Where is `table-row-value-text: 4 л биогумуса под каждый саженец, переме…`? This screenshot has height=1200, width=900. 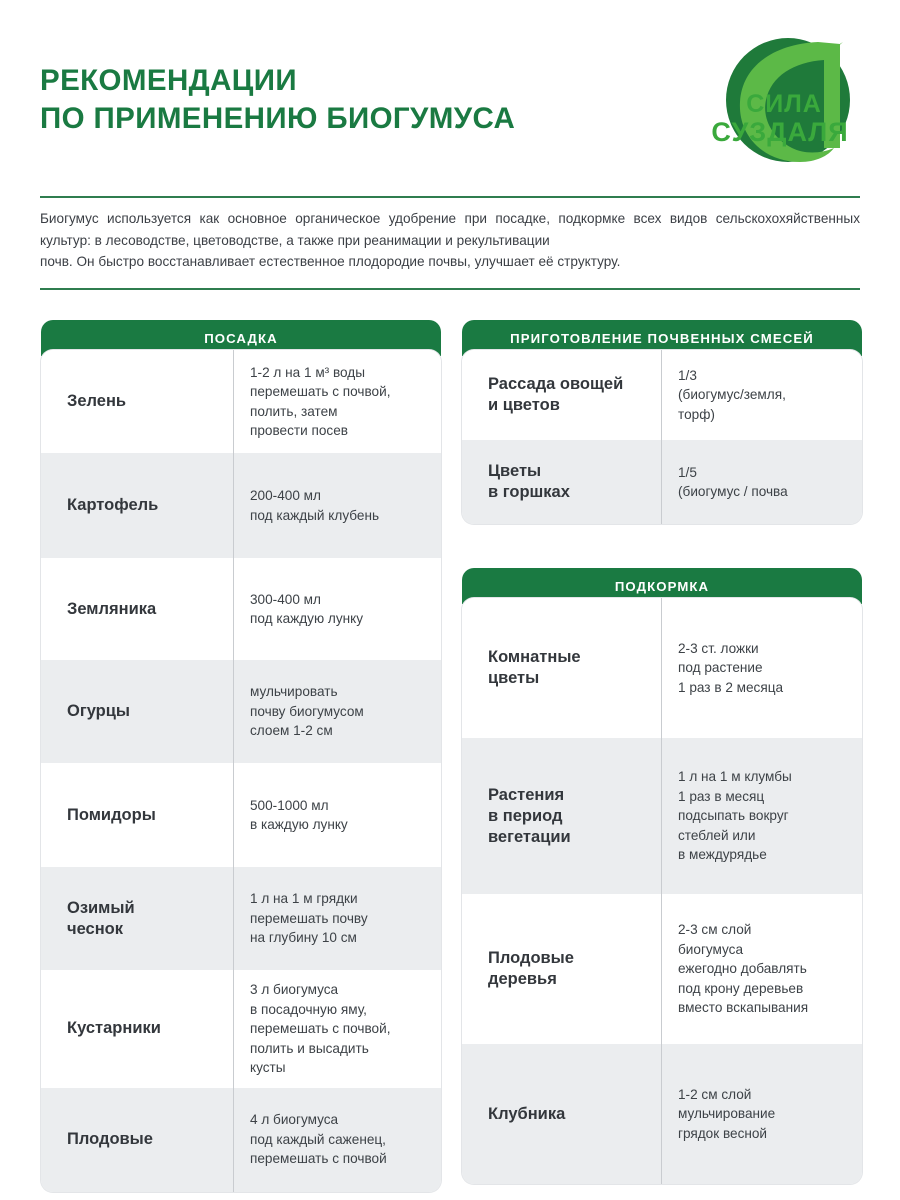 table-row-value-text: 4 л биогумуса под каждый саженец, переме… is located at coordinates (318, 1139).